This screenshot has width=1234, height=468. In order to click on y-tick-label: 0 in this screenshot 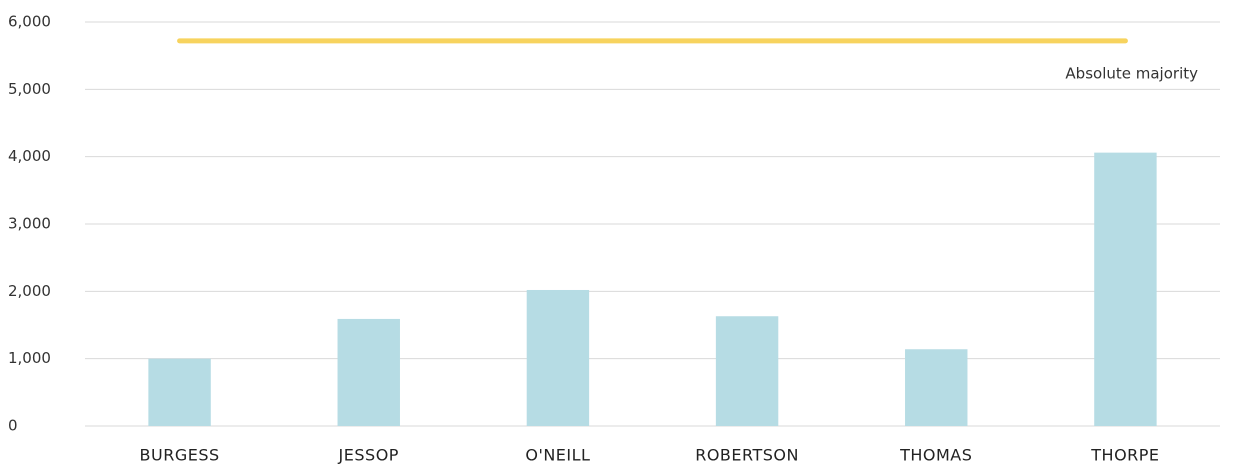, I will do `click(13, 426)`.